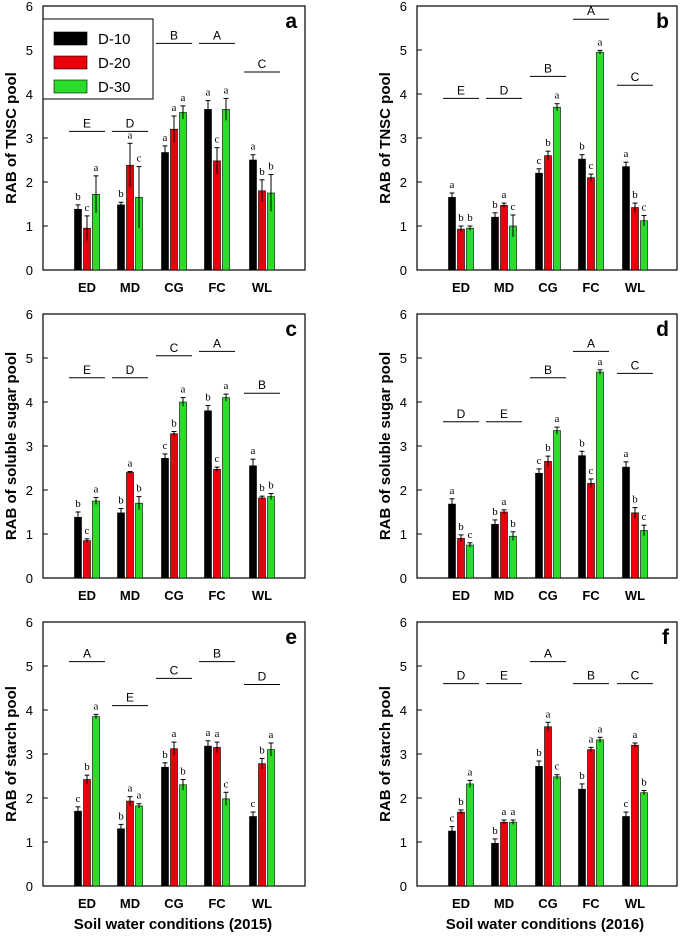 The image size is (685, 943). I want to click on legend-label-d20: D-20, so click(114, 63).